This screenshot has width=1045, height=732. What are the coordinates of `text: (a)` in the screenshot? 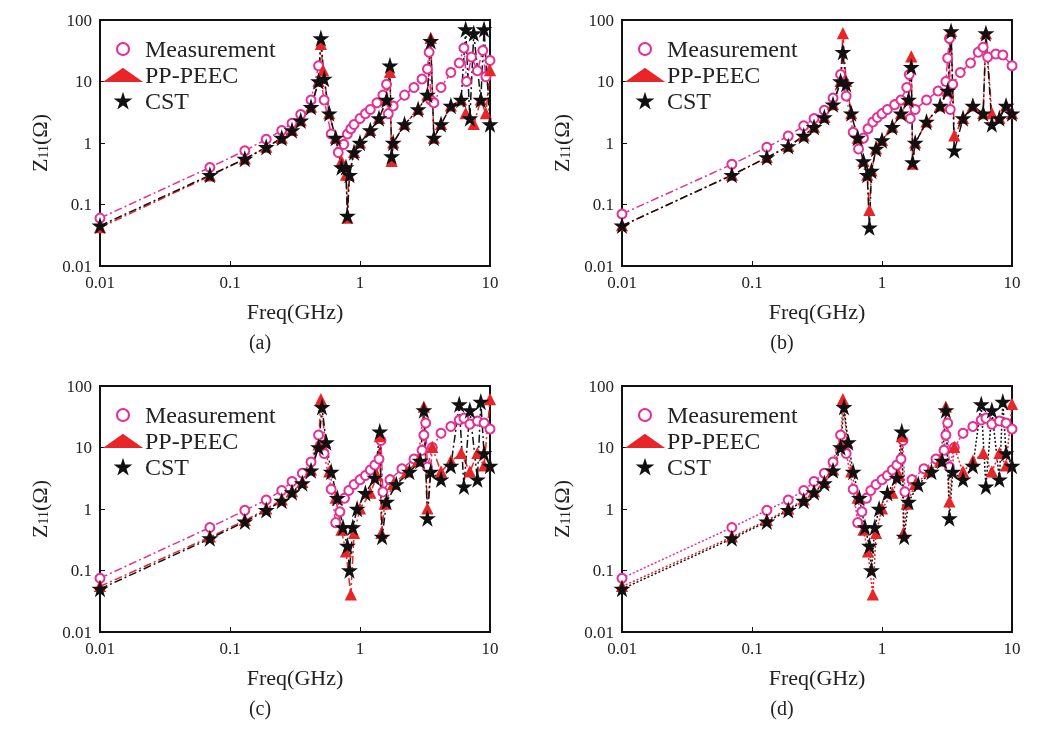 It's located at (260, 342).